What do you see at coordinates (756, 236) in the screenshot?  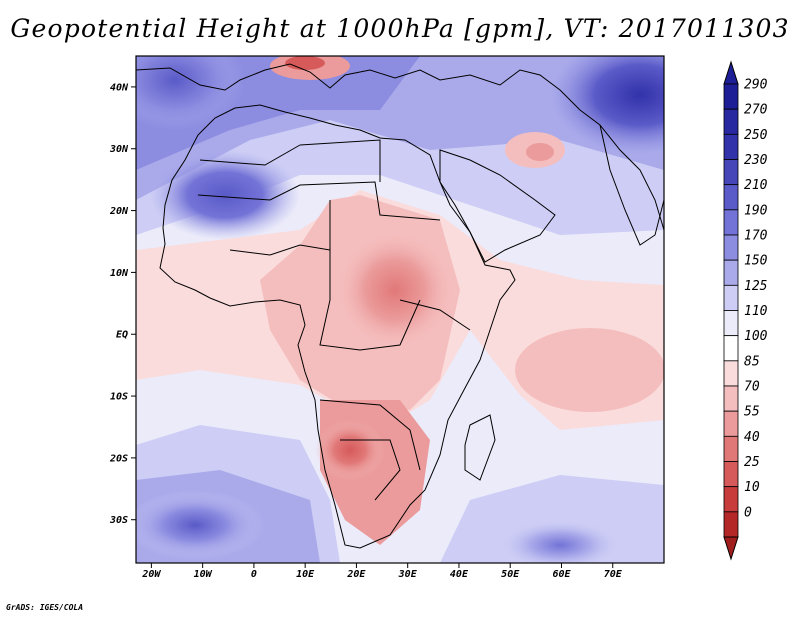 I see `colorbar-label: 170` at bounding box center [756, 236].